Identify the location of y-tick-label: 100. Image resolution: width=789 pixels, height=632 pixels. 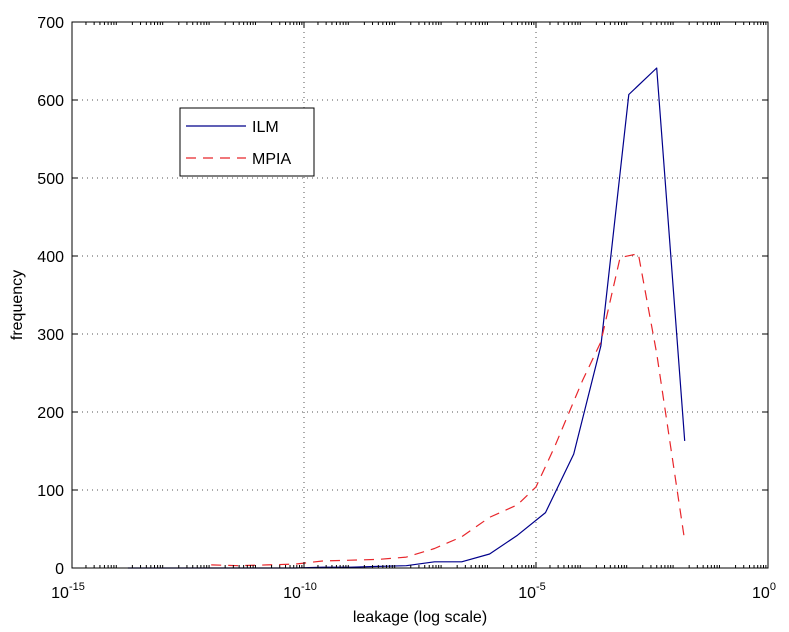
(50, 491).